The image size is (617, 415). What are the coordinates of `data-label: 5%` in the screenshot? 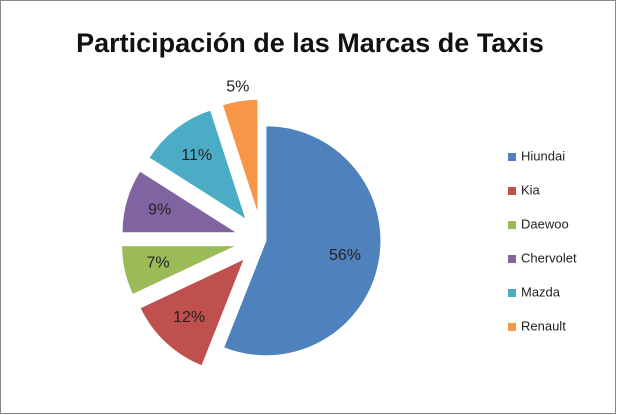 It's located at (237, 86).